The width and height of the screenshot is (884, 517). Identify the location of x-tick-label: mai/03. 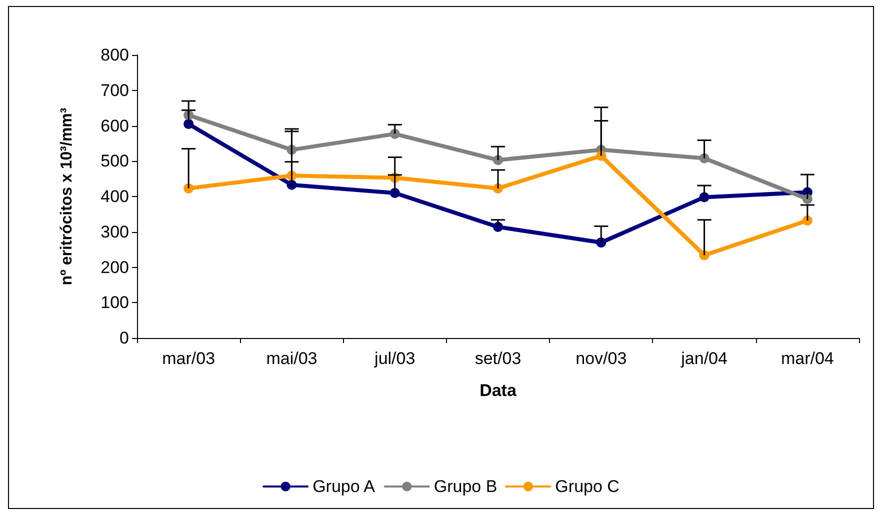
(292, 358).